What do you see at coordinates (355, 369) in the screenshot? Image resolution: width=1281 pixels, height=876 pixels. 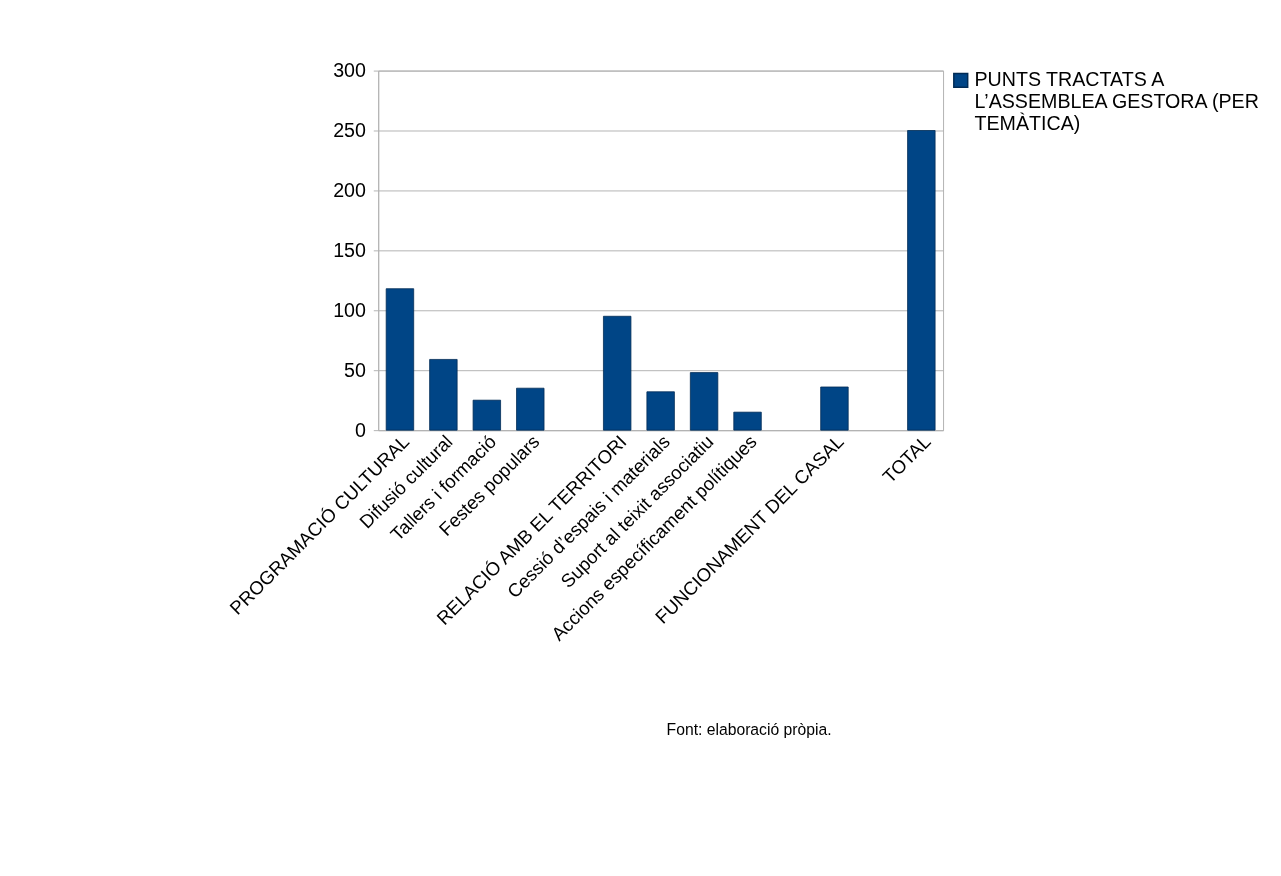 I see `y-tick-label: 50` at bounding box center [355, 369].